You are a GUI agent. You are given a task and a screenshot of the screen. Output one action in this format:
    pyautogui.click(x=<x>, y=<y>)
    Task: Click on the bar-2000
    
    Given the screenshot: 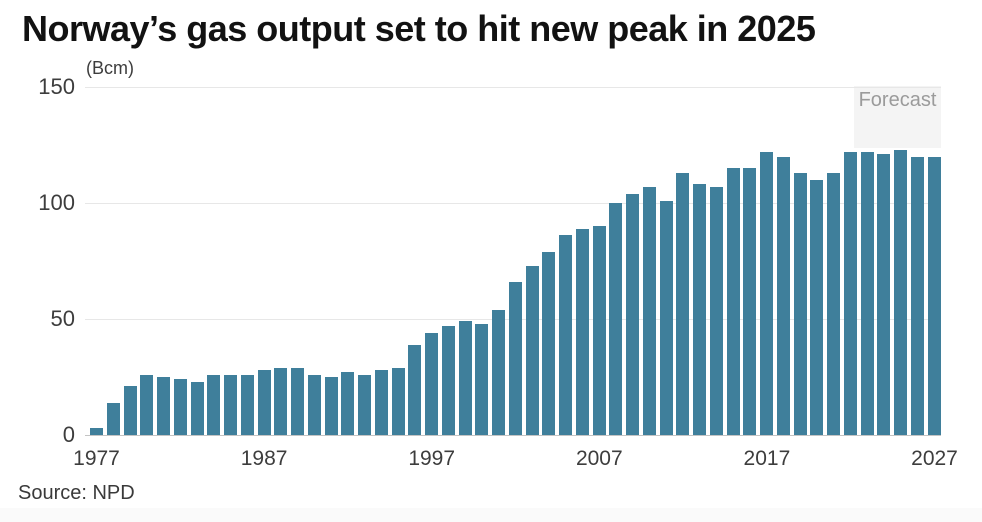 What is the action you would take?
    pyautogui.click(x=482, y=379)
    